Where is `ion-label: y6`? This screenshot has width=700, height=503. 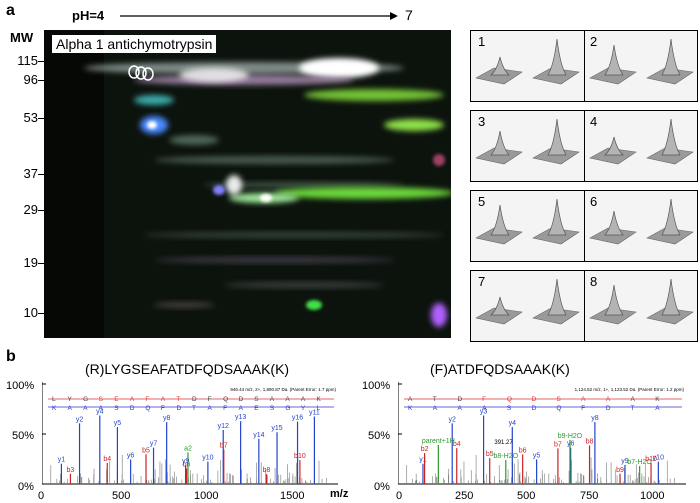 ion-label: y6 is located at coordinates (571, 444).